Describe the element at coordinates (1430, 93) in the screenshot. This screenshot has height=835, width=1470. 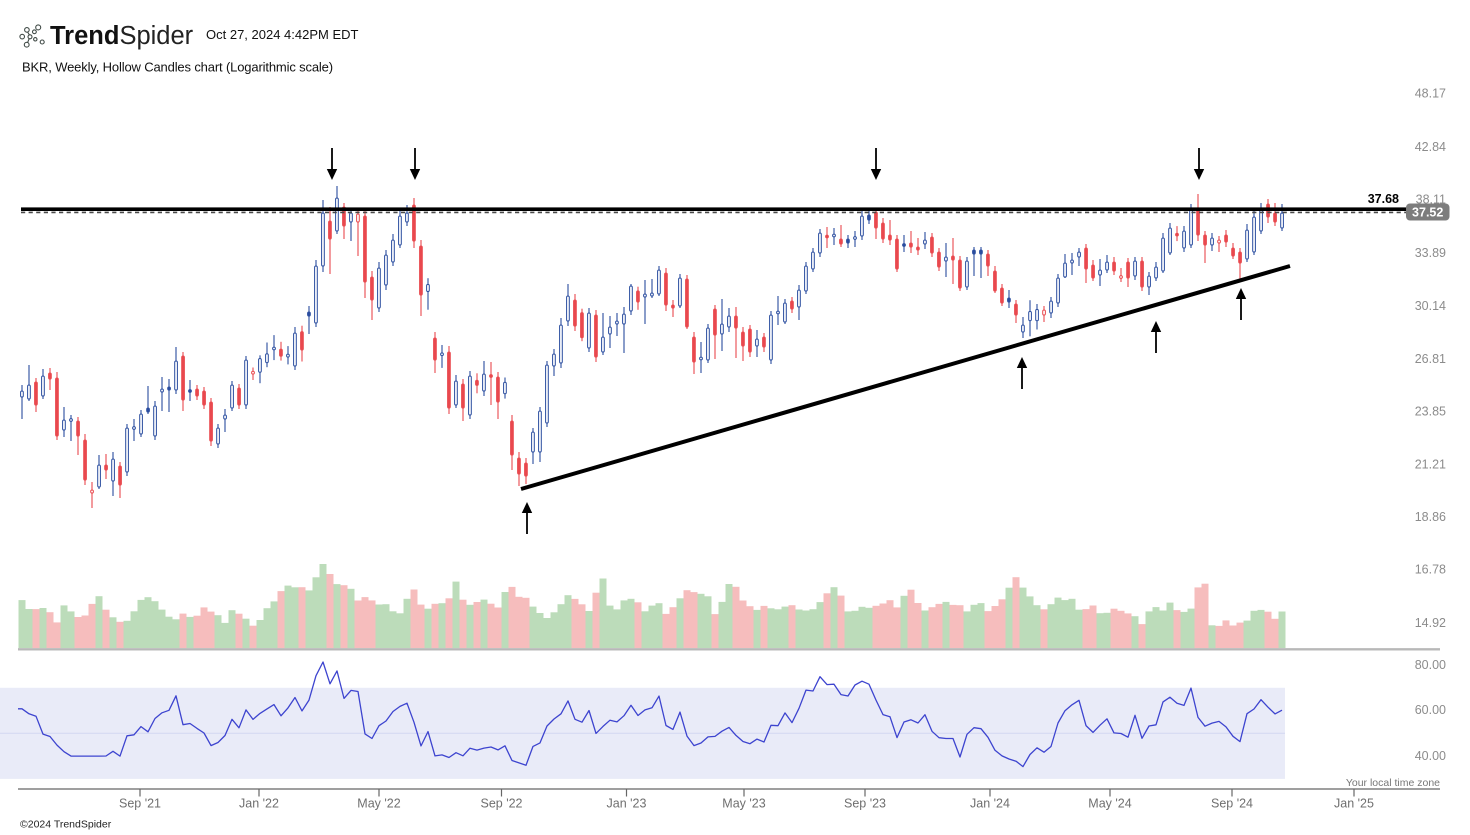
I see `svg-text: 48.17` at that location.